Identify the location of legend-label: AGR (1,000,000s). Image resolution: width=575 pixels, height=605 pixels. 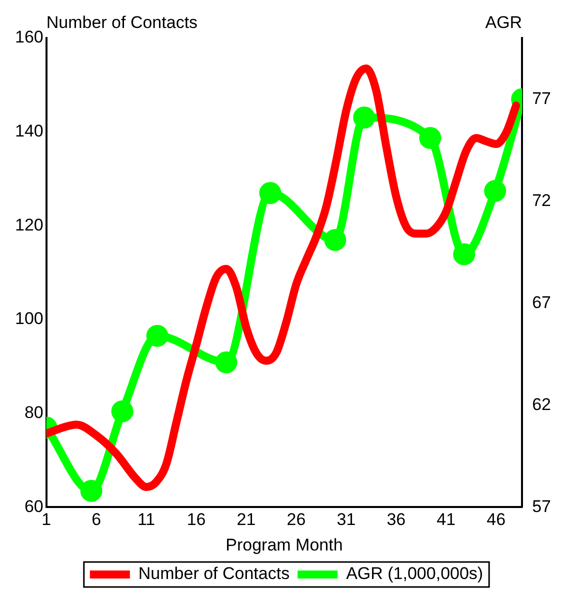
(415, 574).